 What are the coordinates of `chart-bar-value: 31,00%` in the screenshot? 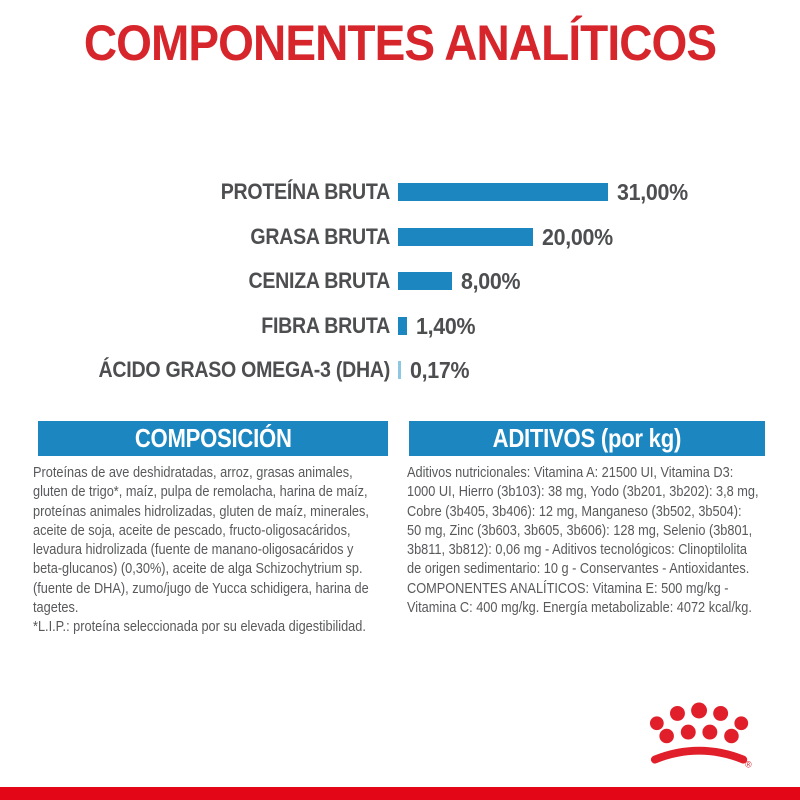 It's located at (652, 192).